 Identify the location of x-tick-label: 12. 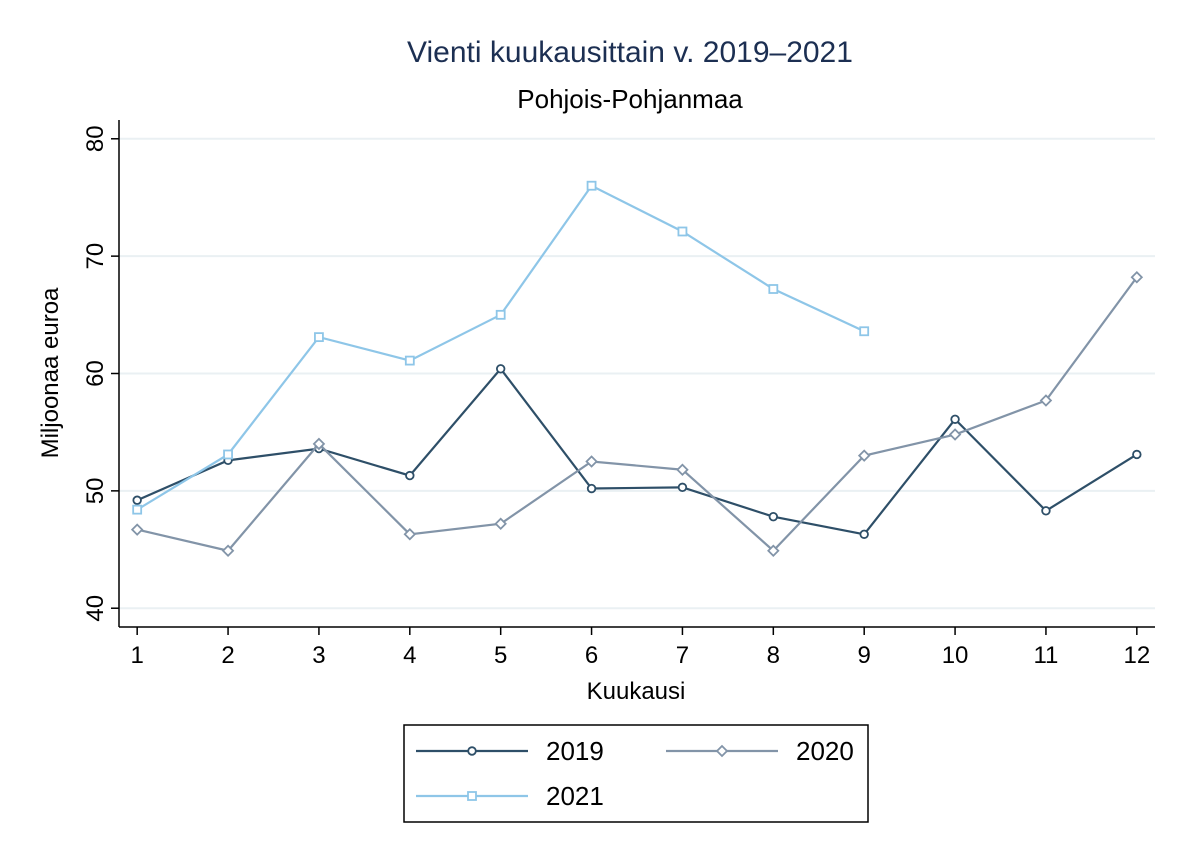
(1136, 655).